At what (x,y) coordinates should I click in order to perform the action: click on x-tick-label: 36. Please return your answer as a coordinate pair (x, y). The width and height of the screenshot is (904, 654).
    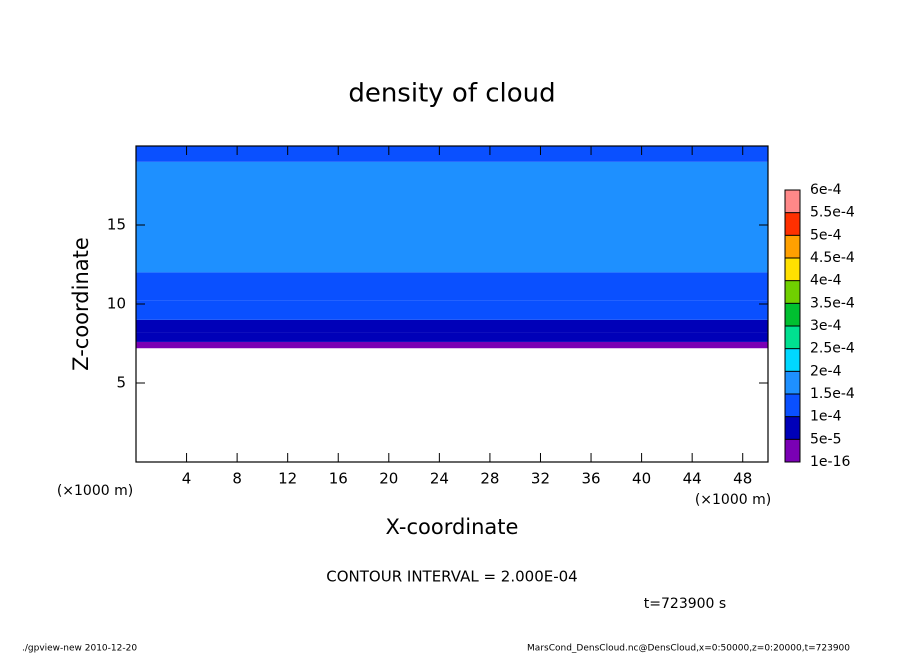
    Looking at the image, I should click on (590, 479).